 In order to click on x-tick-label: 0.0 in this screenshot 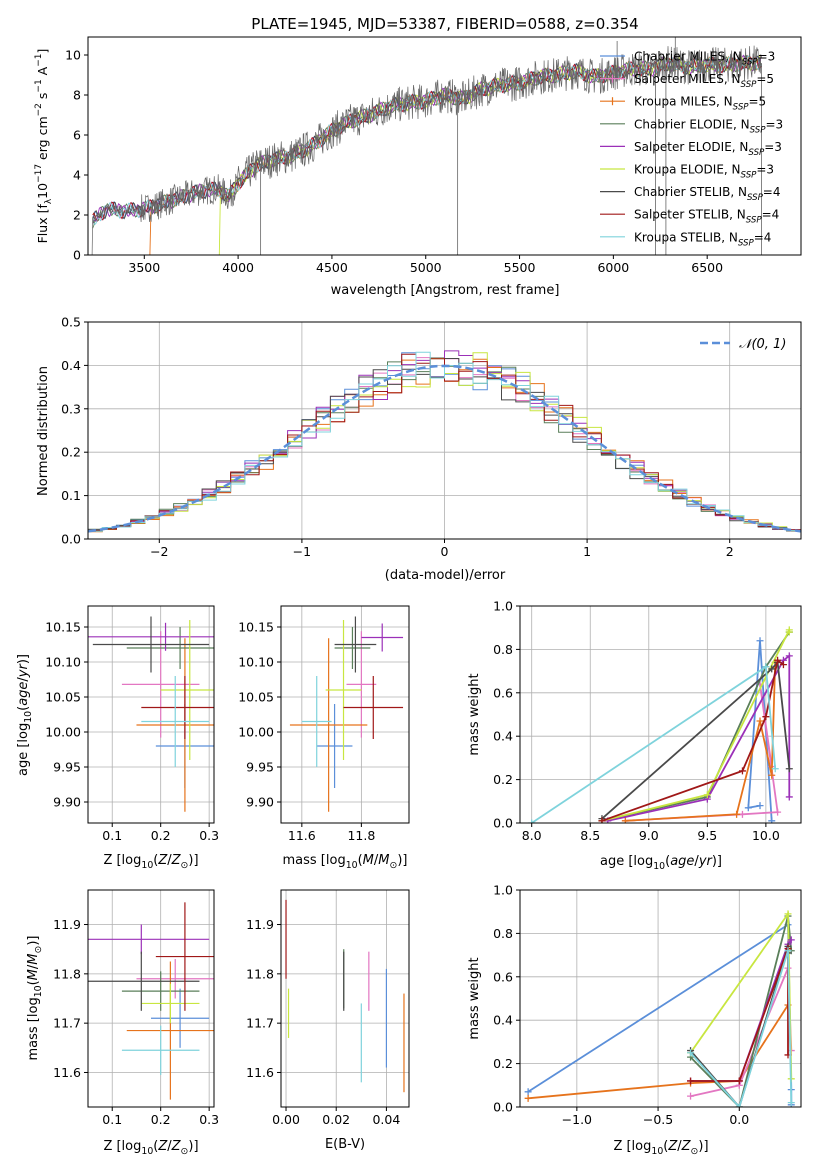, I will do `click(739, 1119)`.